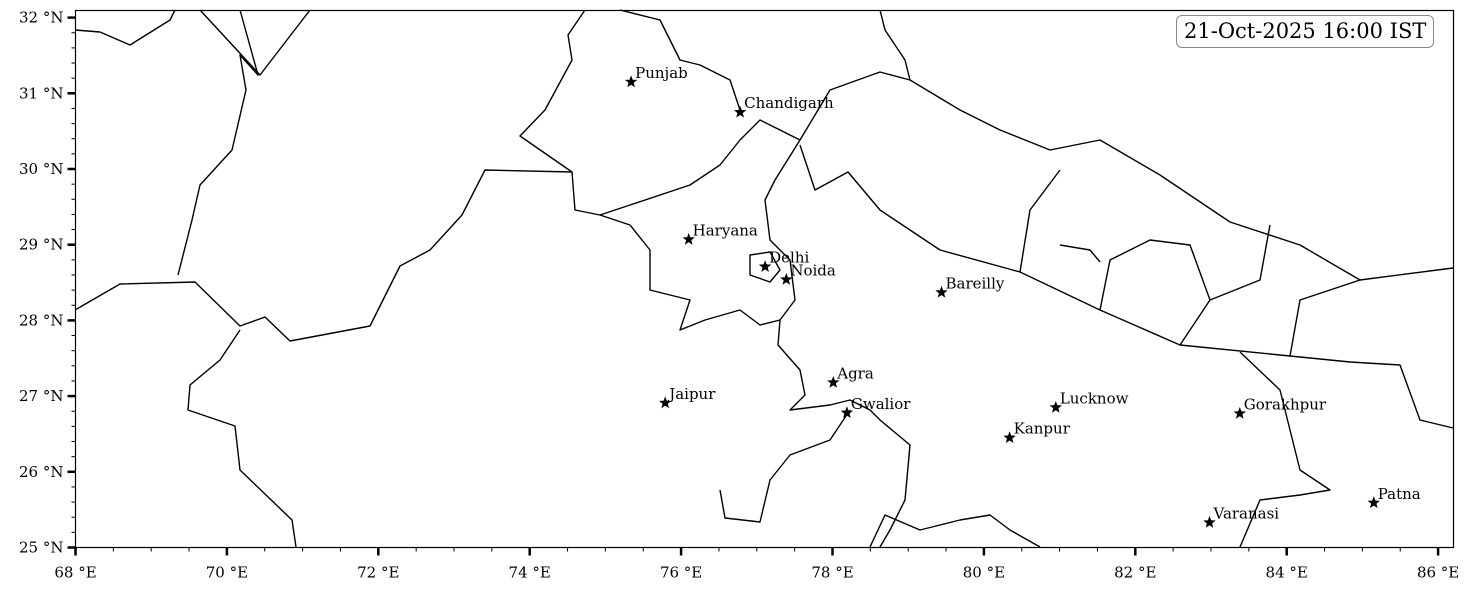  I want to click on x-tick-label: 84 °E, so click(1287, 573).